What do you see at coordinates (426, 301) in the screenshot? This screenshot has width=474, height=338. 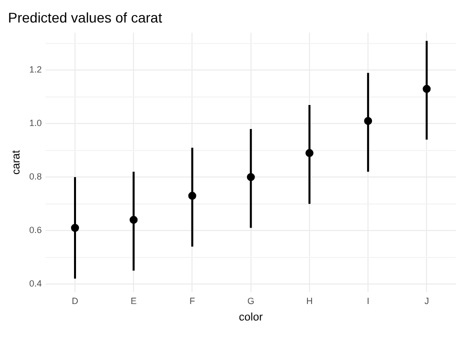 I see `x-tick-label: J` at bounding box center [426, 301].